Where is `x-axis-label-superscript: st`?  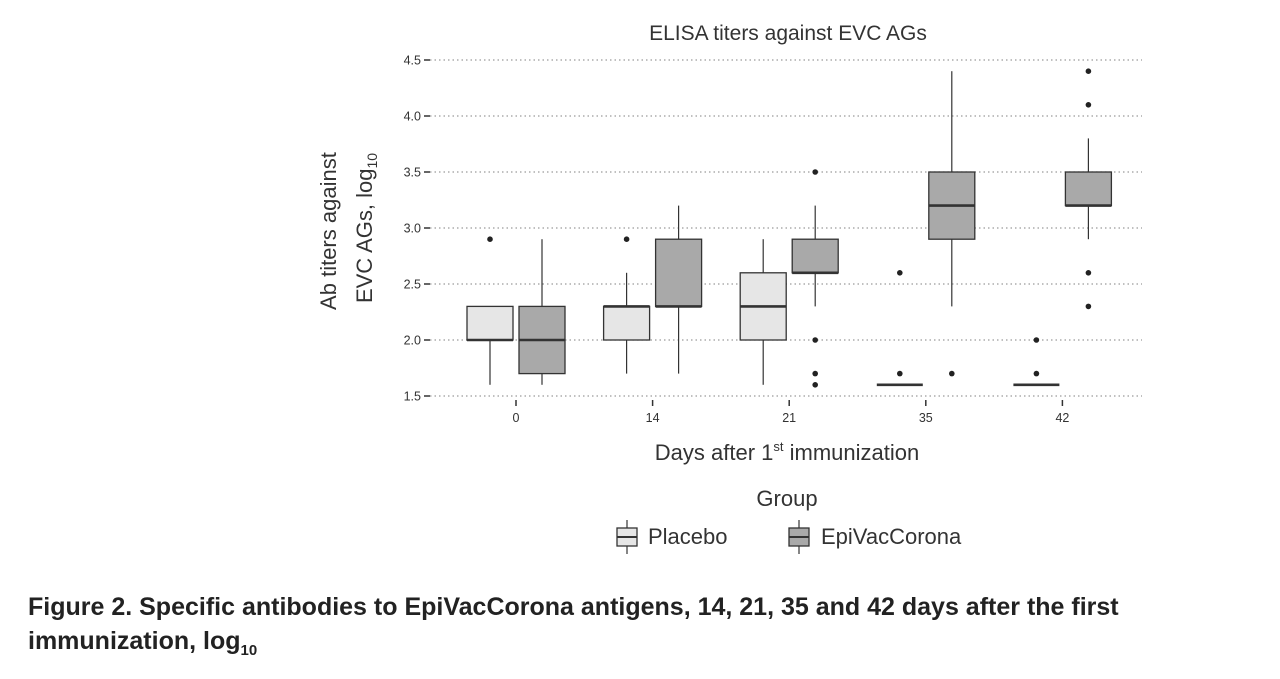
x-axis-label-superscript: st is located at coordinates (778, 446).